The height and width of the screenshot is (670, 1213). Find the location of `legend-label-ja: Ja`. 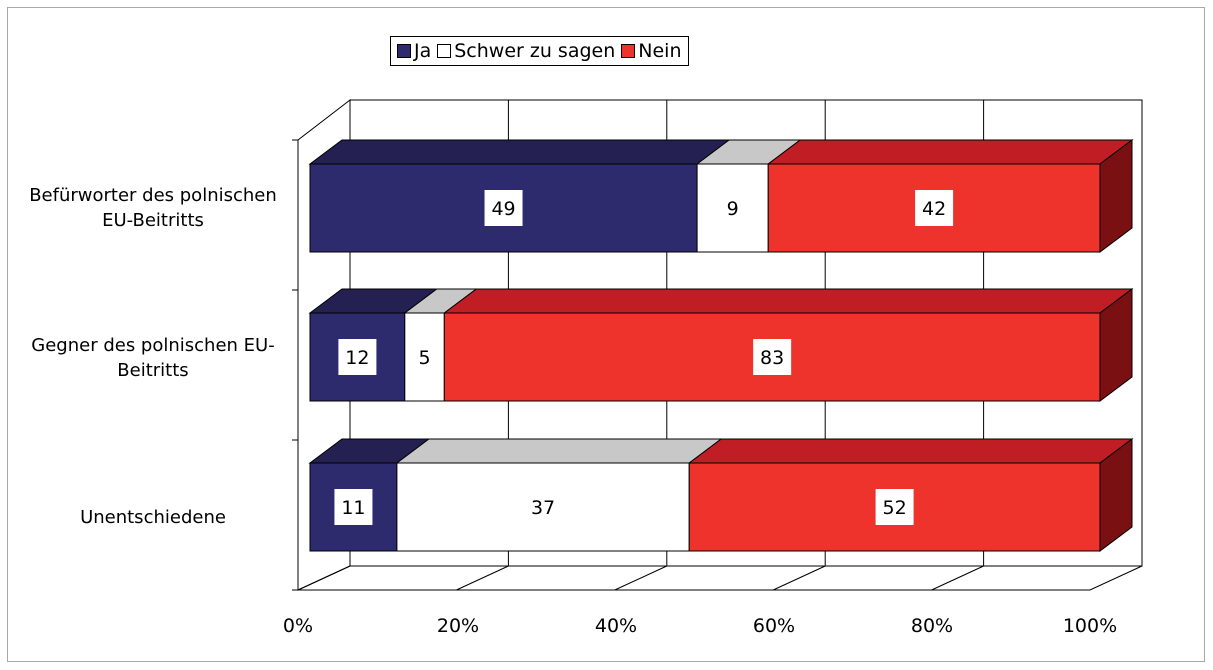

legend-label-ja: Ja is located at coordinates (423, 51).